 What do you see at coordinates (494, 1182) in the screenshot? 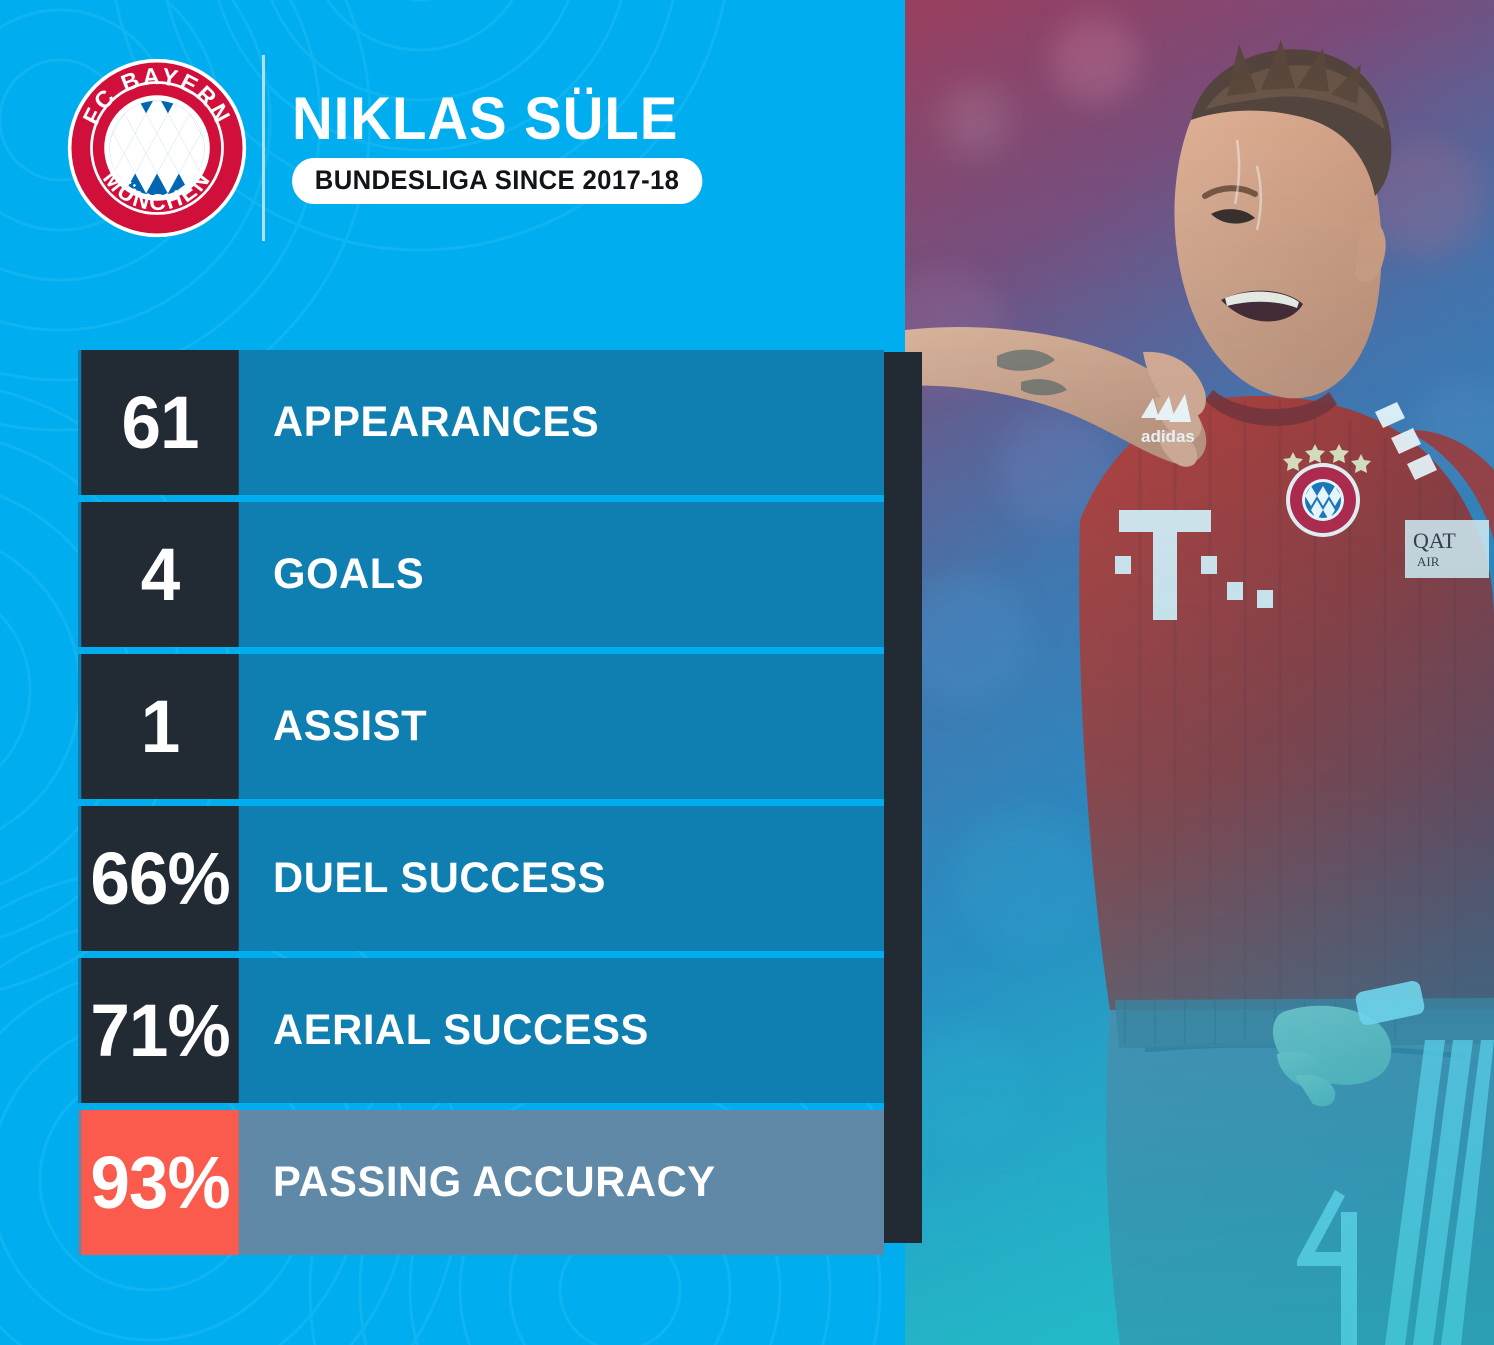
I see `stat-label: PASSING ACCURACY` at bounding box center [494, 1182].